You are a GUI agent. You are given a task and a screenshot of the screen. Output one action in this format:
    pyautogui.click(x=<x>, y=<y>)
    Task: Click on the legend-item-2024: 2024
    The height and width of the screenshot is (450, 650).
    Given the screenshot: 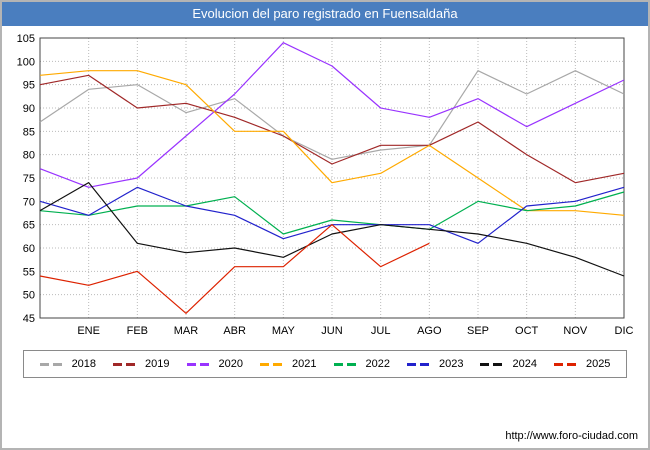 What is the action you would take?
    pyautogui.click(x=508, y=364)
    